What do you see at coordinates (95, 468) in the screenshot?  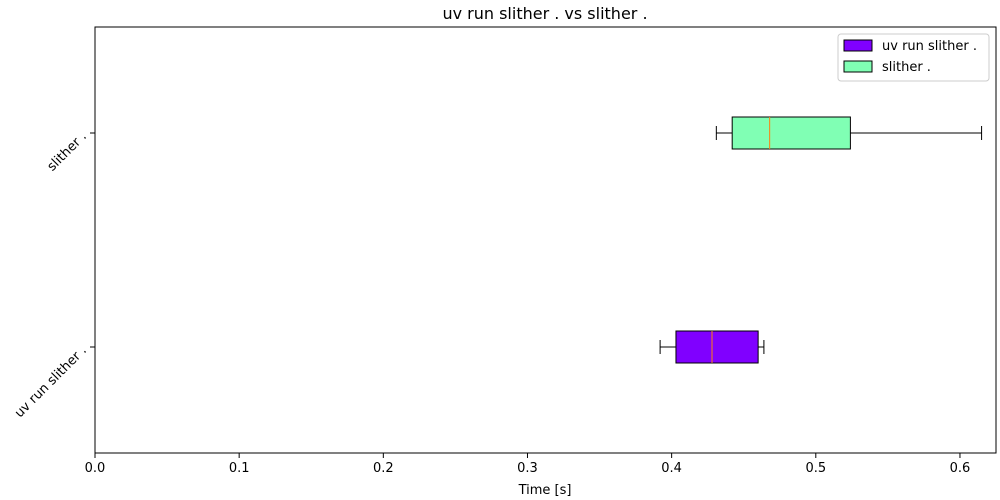 I see `x-tick-label: 0.0` at bounding box center [95, 468].